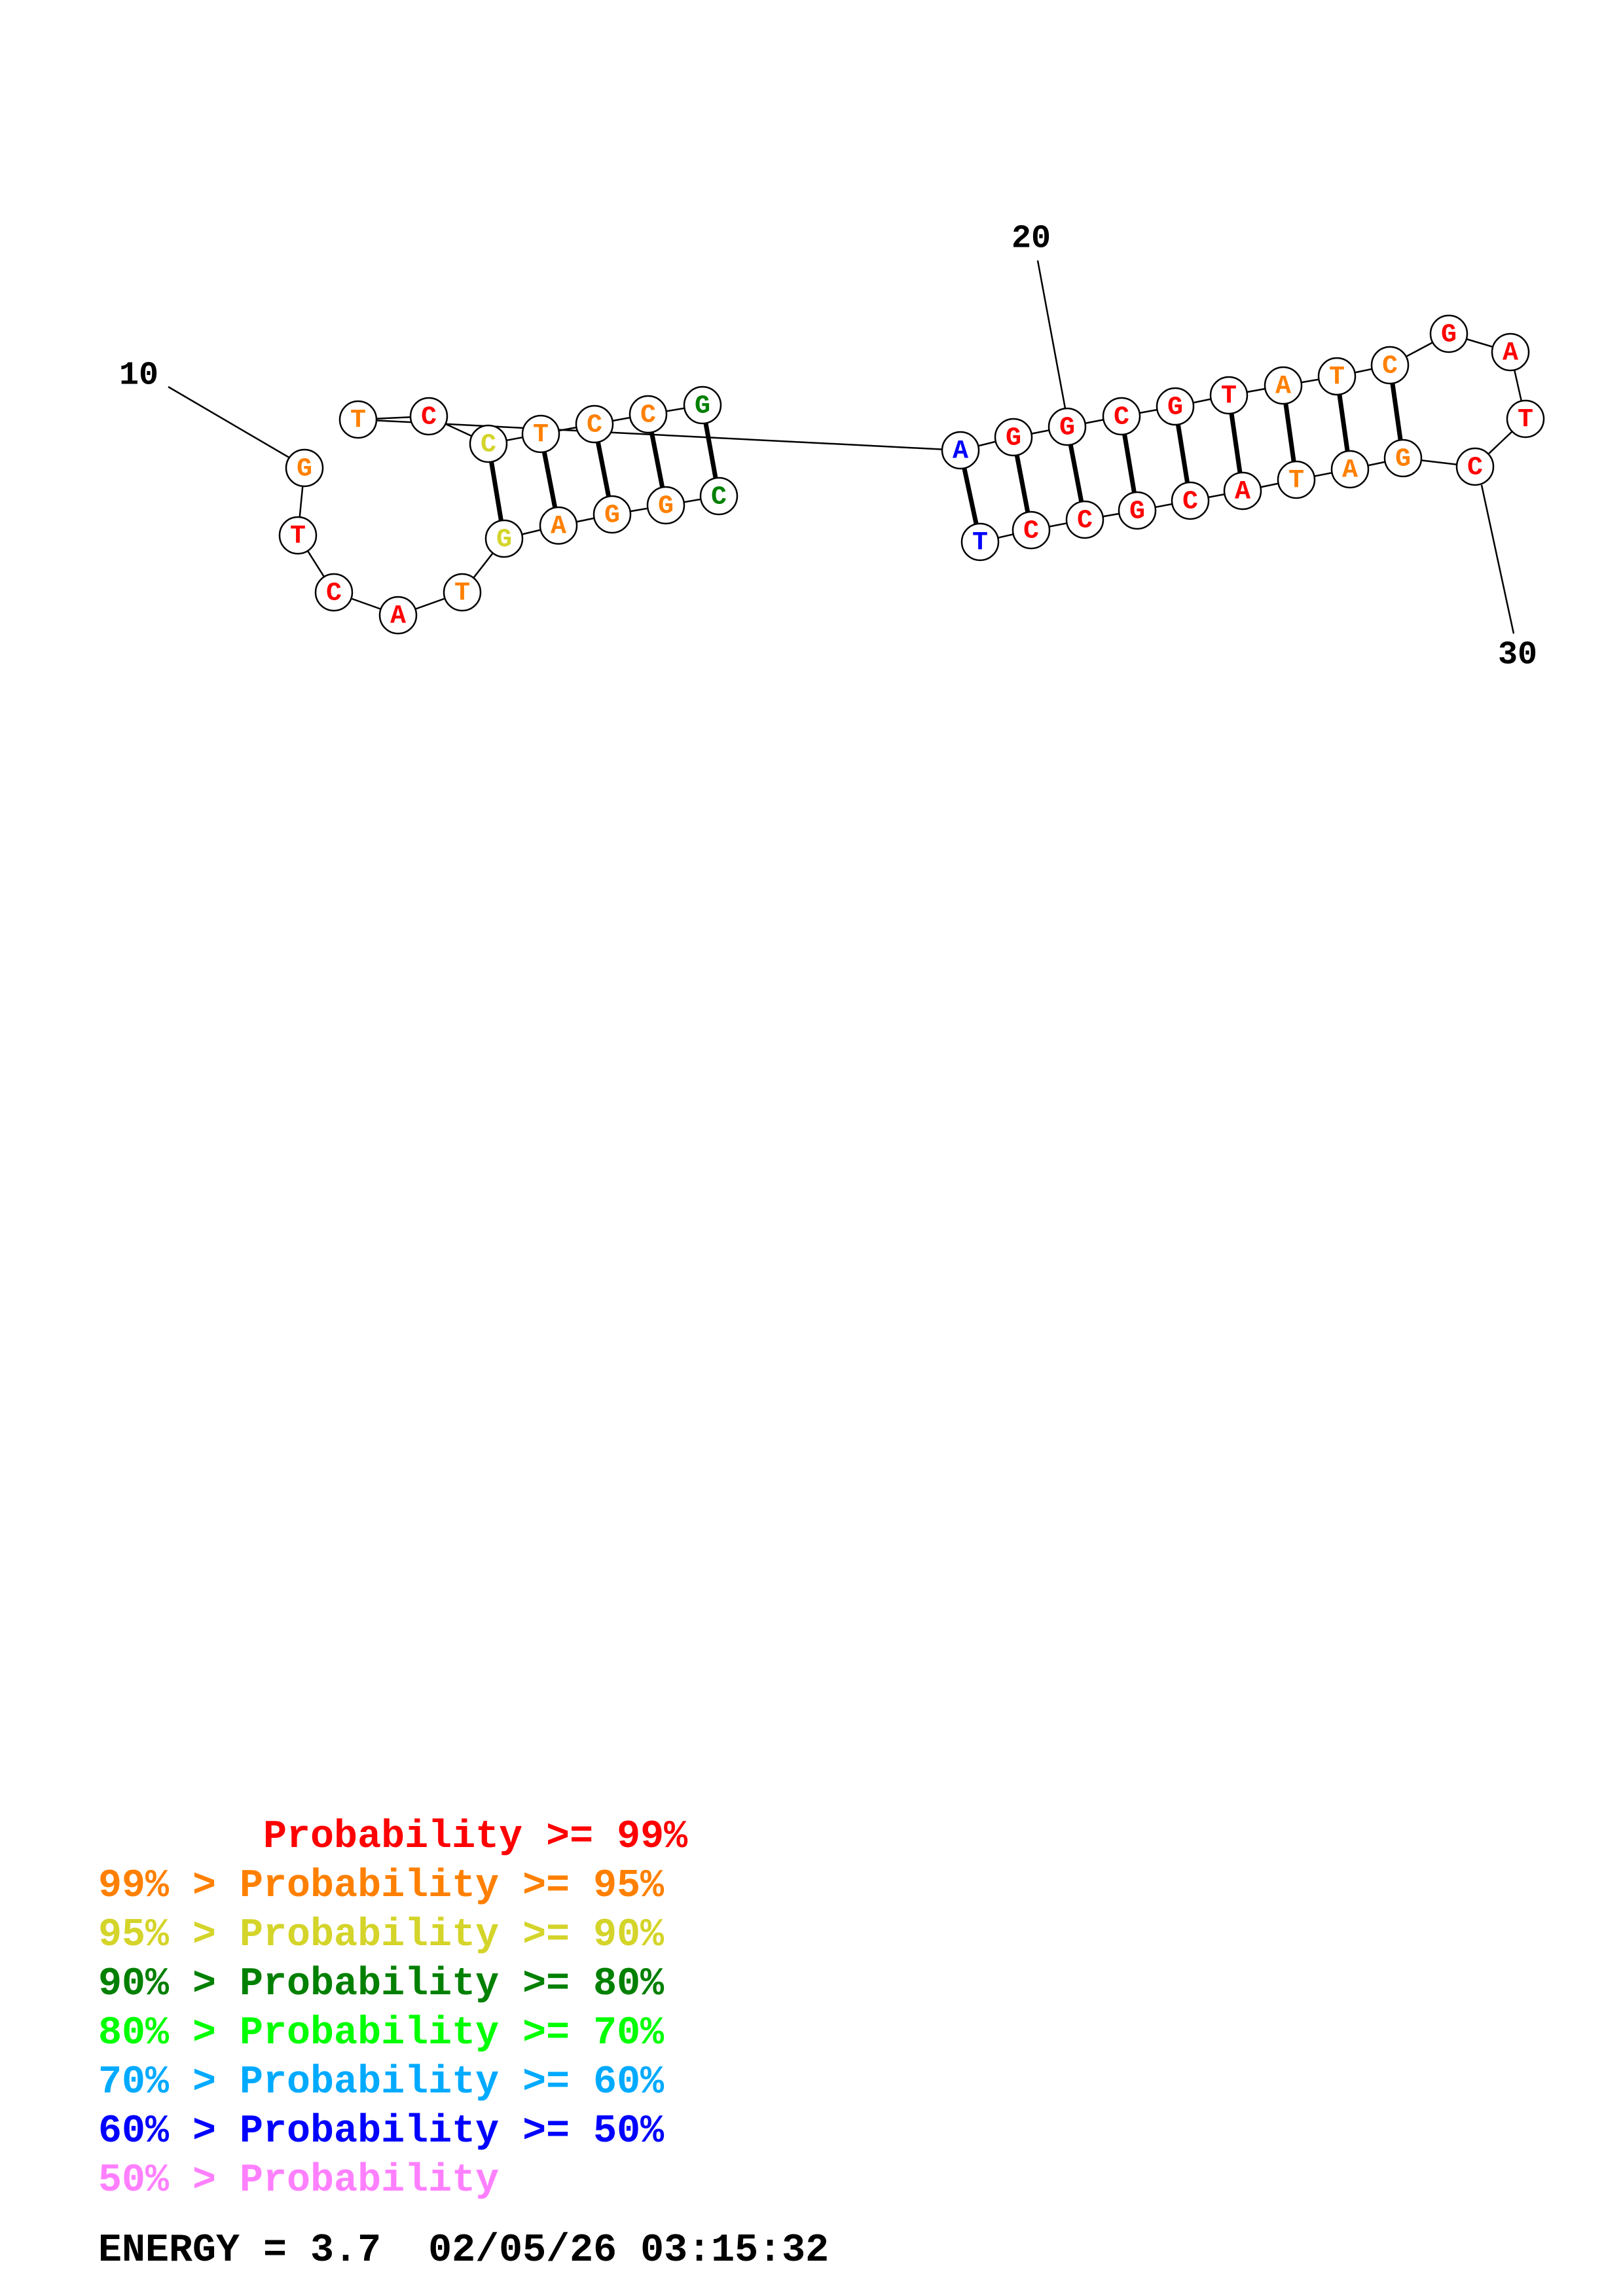  Describe the element at coordinates (381, 2131) in the screenshot. I see `legend-row: 60% > Probability >= 50%` at that location.